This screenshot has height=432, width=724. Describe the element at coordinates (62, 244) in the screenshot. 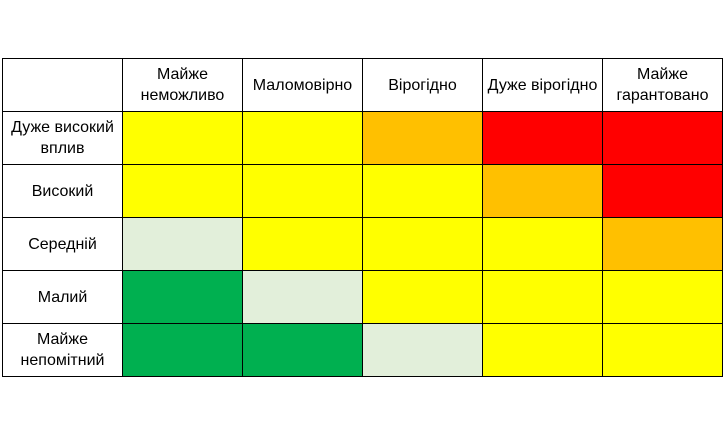

I see `row-header: Середній` at that location.